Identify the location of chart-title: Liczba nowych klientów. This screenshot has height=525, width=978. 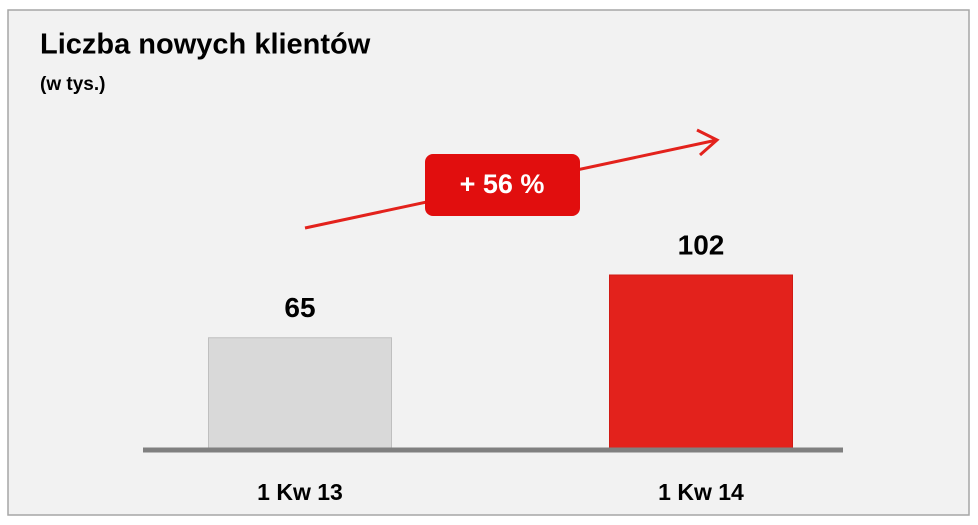
(205, 45).